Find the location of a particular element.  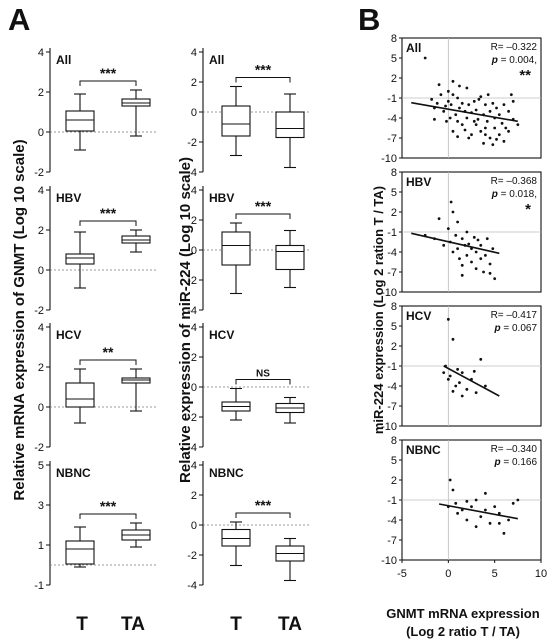

scatter-panel-hcv: 8 5 2 -1 -4 -7 -10 HCV R= –0.417 p = 0.067 is located at coordinates (461, 367).